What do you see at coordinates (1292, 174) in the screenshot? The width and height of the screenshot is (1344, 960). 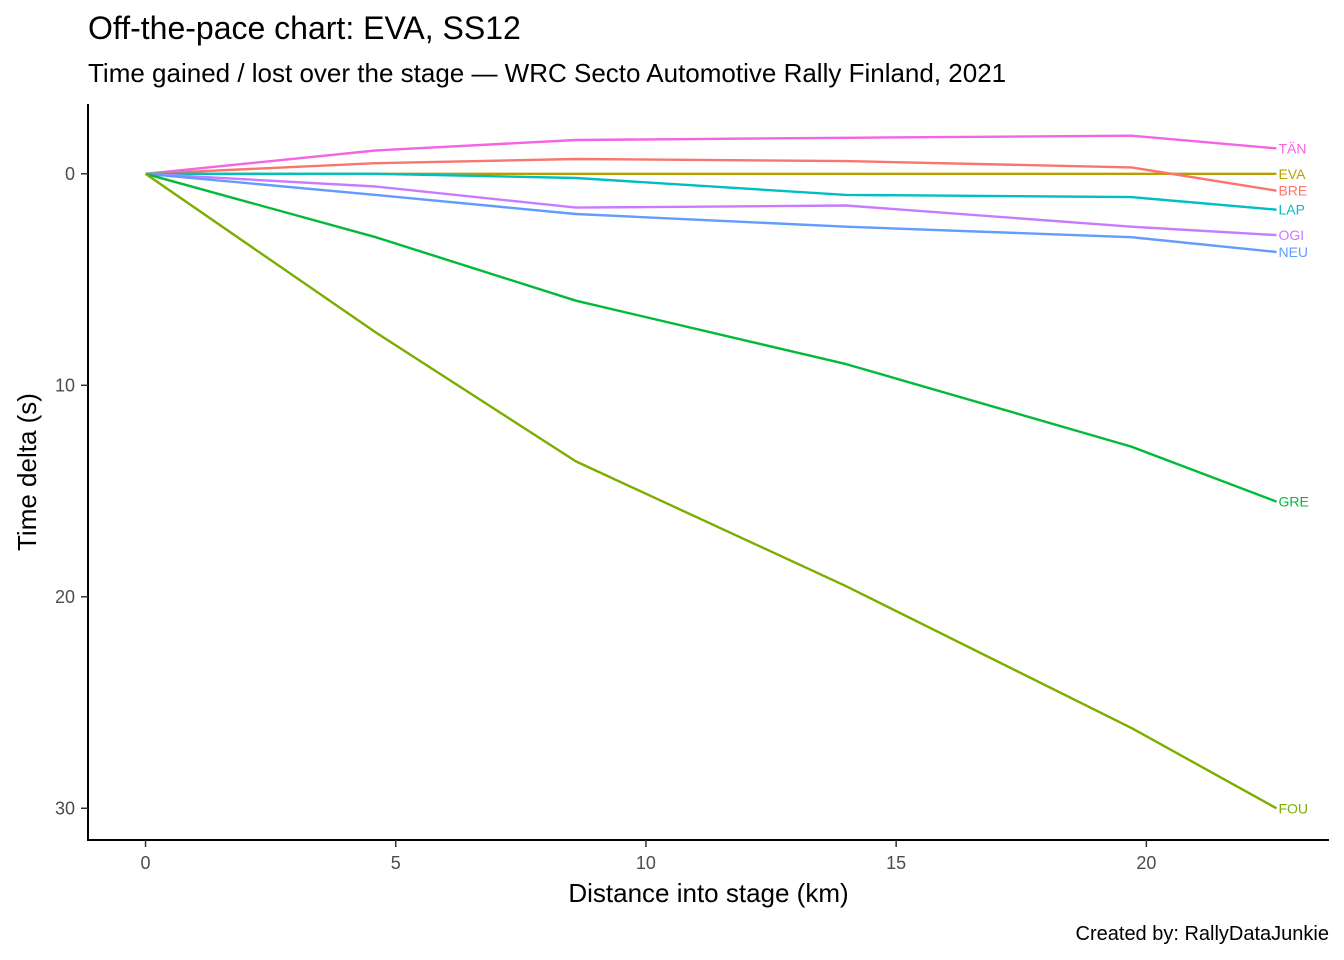 I see `series-label: EVA` at bounding box center [1292, 174].